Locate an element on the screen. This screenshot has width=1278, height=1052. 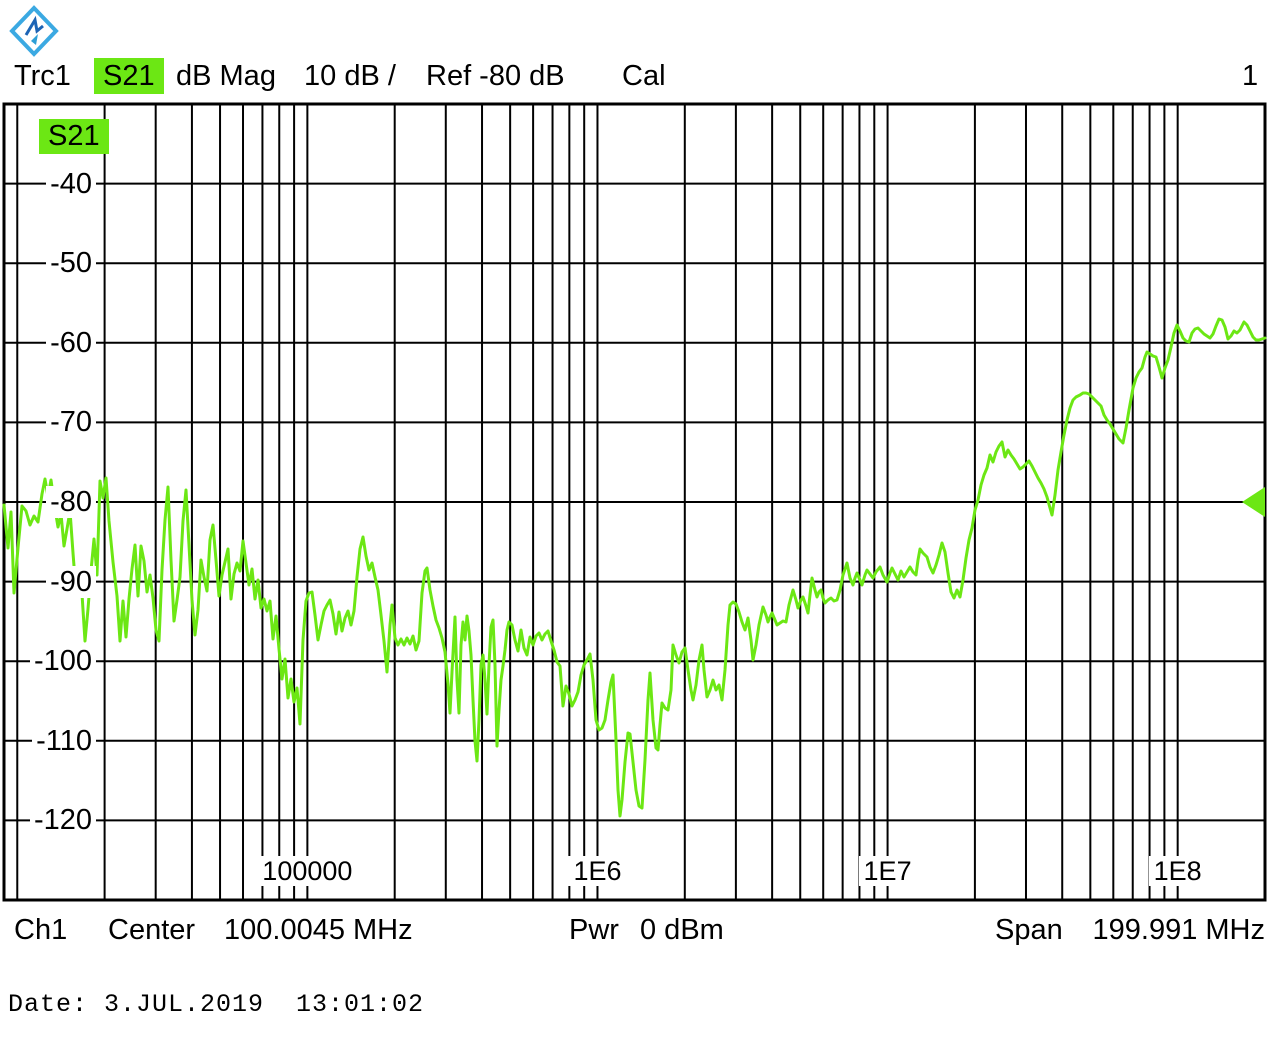
power-value: 0 dBm is located at coordinates (682, 930).